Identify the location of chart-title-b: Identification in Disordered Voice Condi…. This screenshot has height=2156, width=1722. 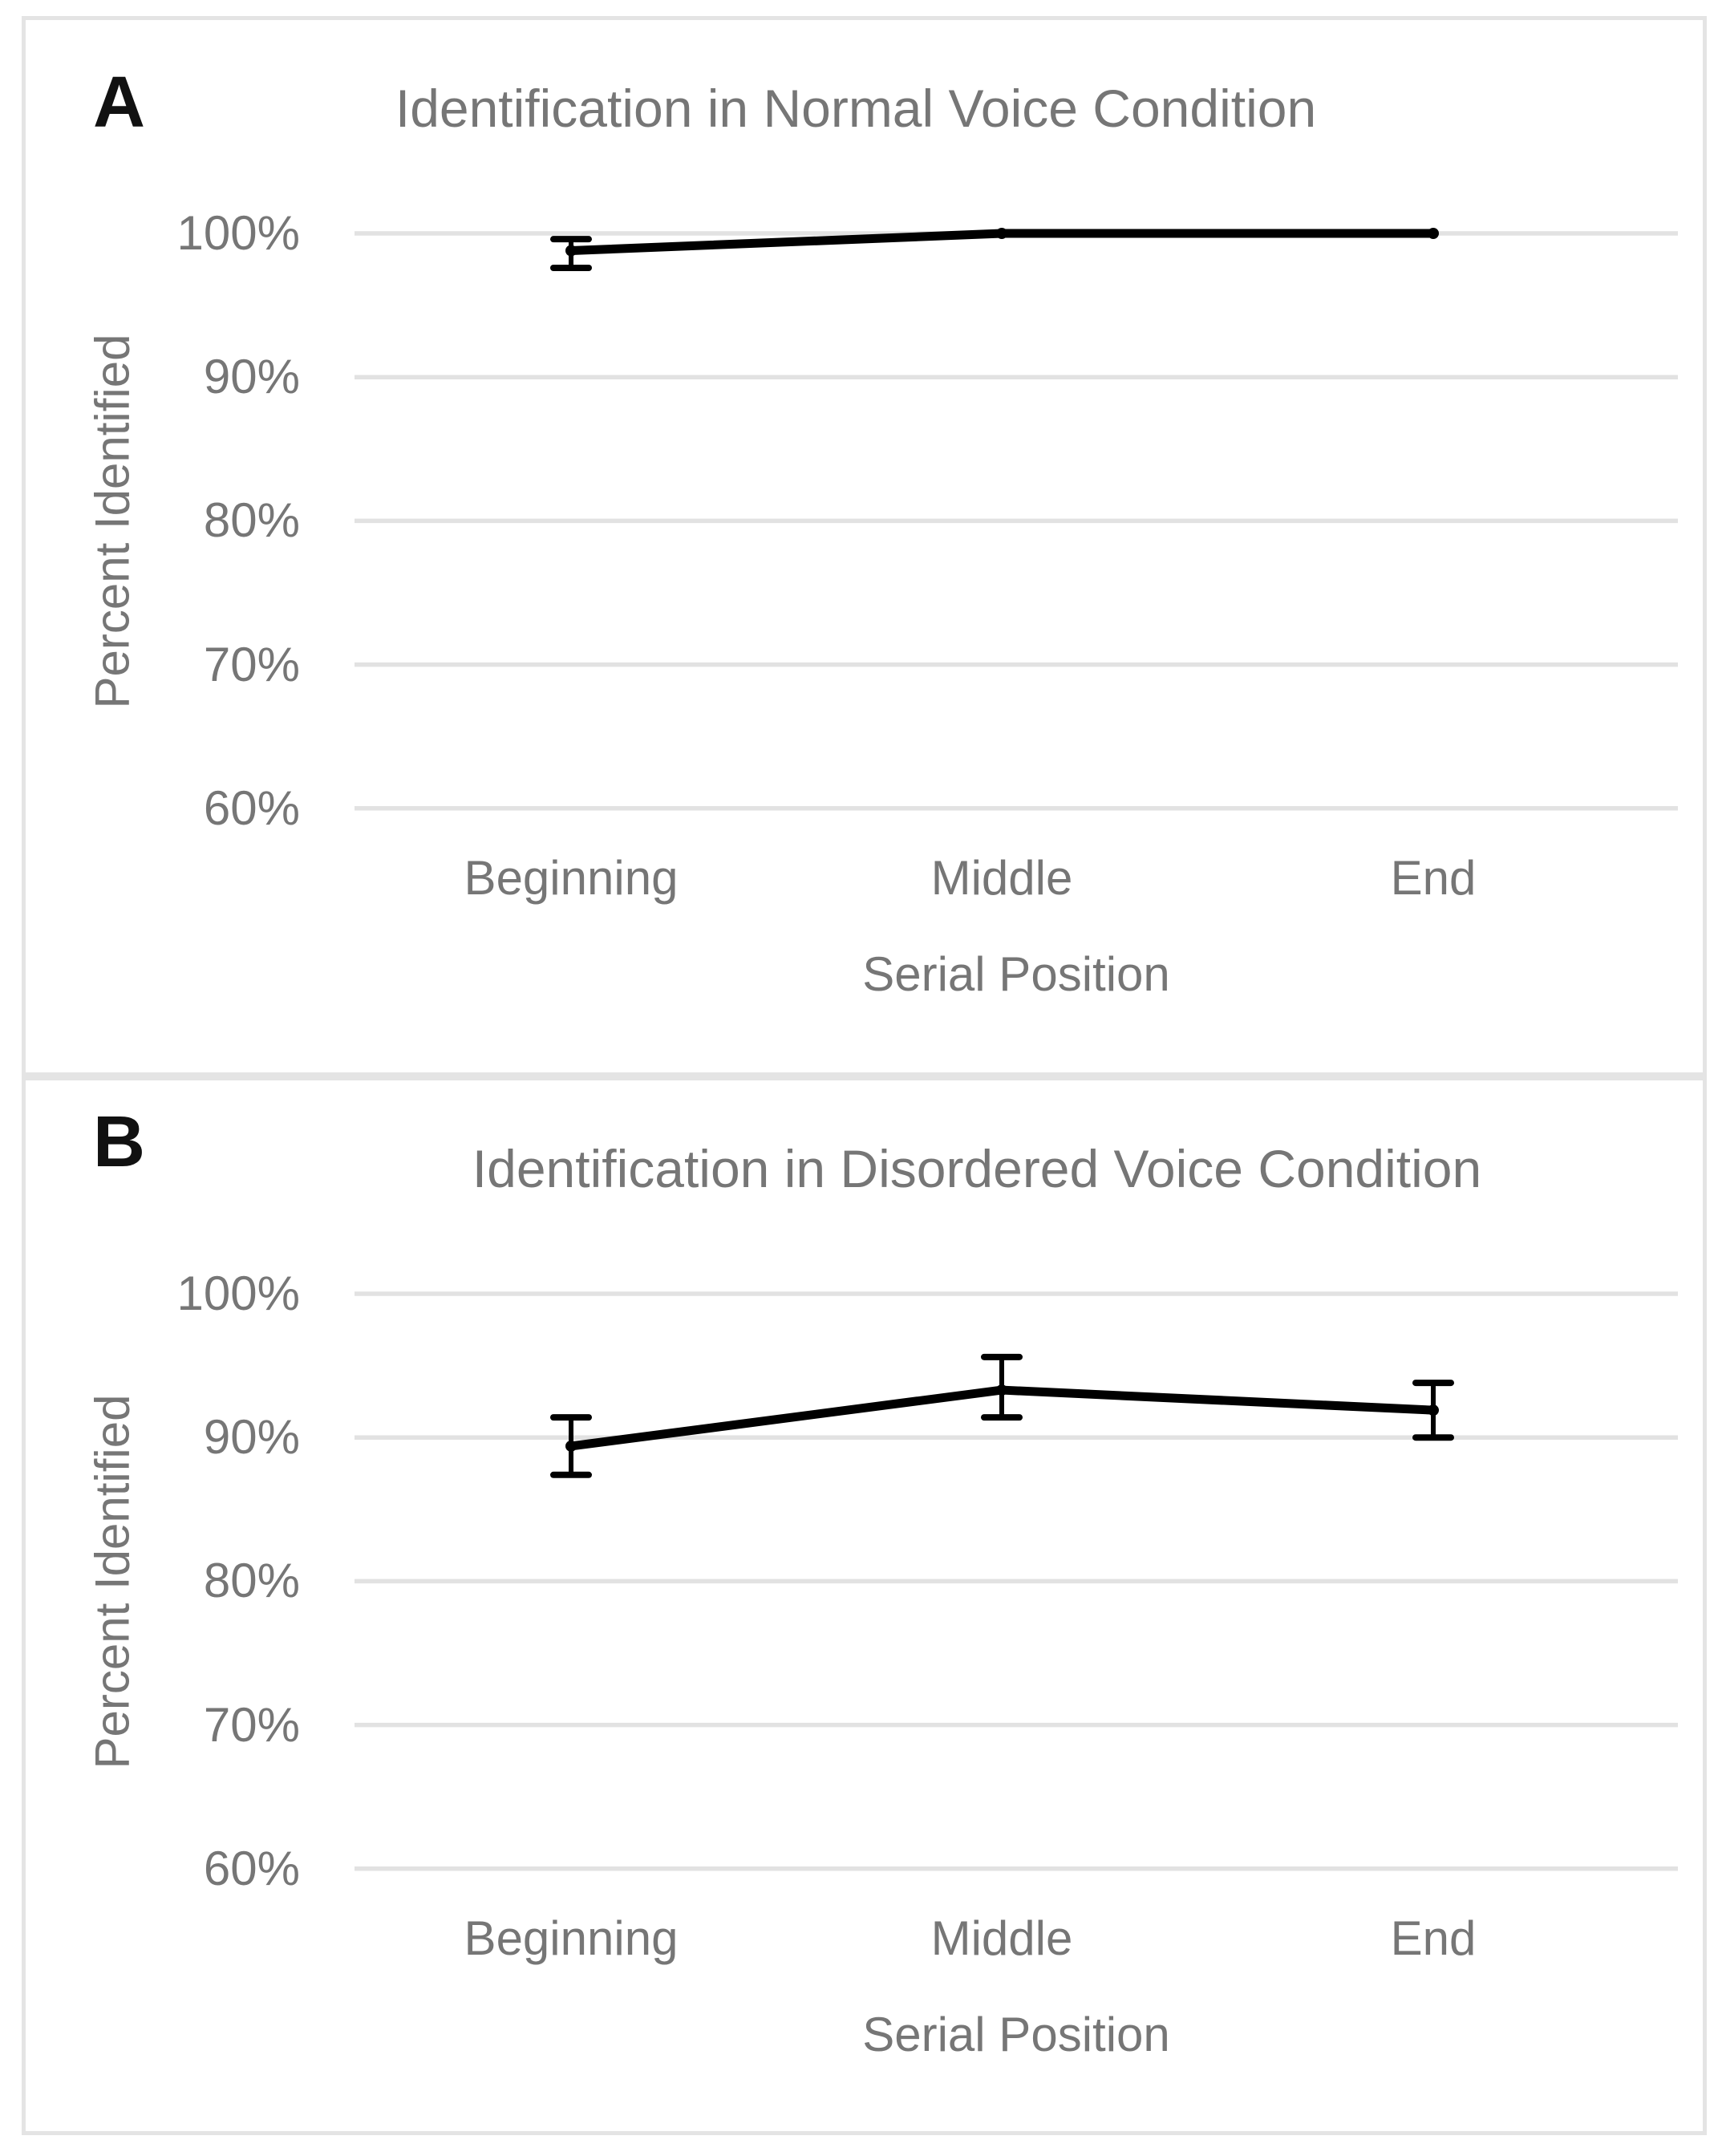
(977, 1168).